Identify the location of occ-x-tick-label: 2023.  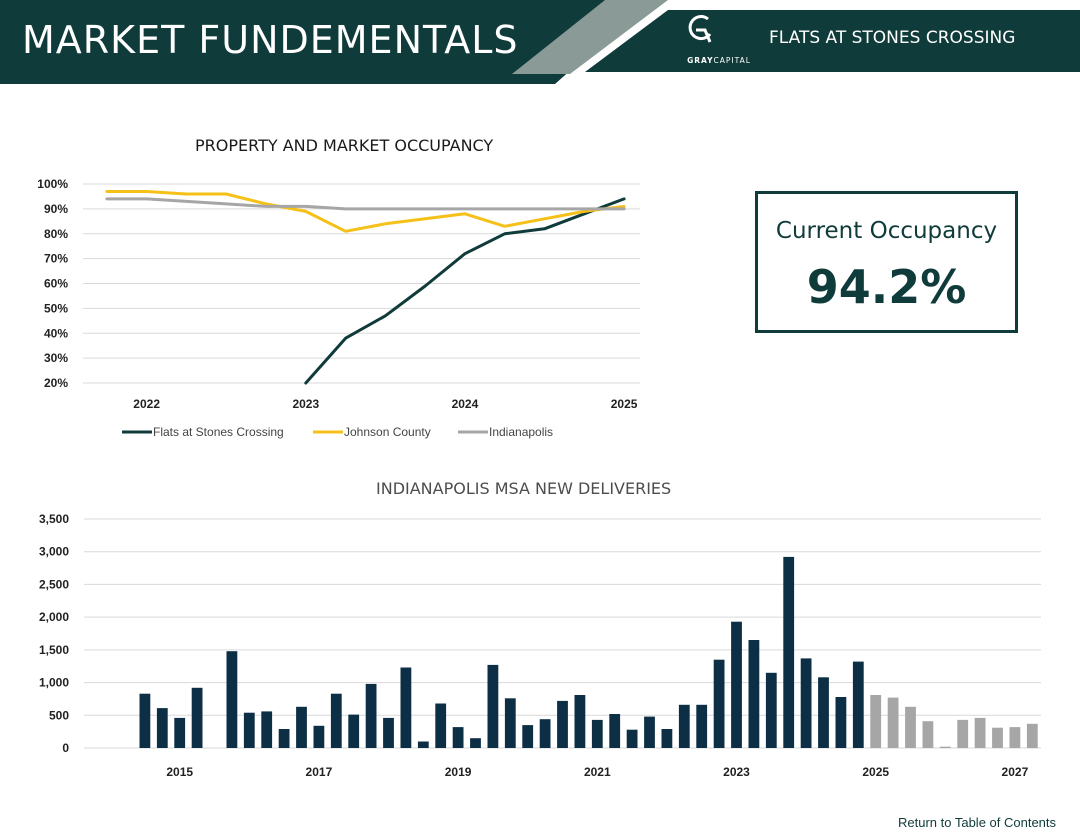
(305, 404).